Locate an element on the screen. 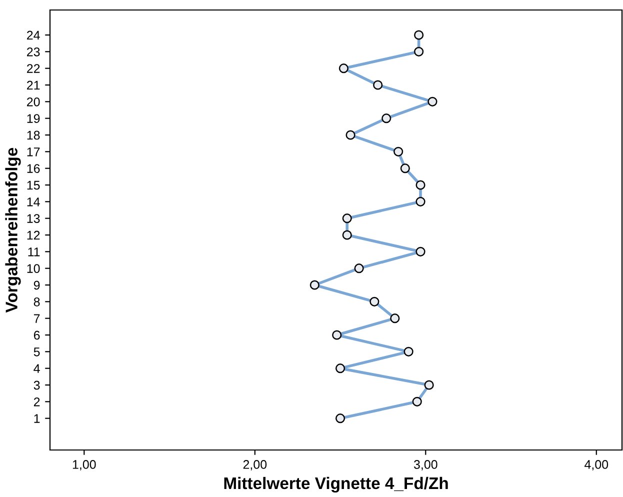 The image size is (623, 497). y-tick-label: 1 is located at coordinates (37, 418).